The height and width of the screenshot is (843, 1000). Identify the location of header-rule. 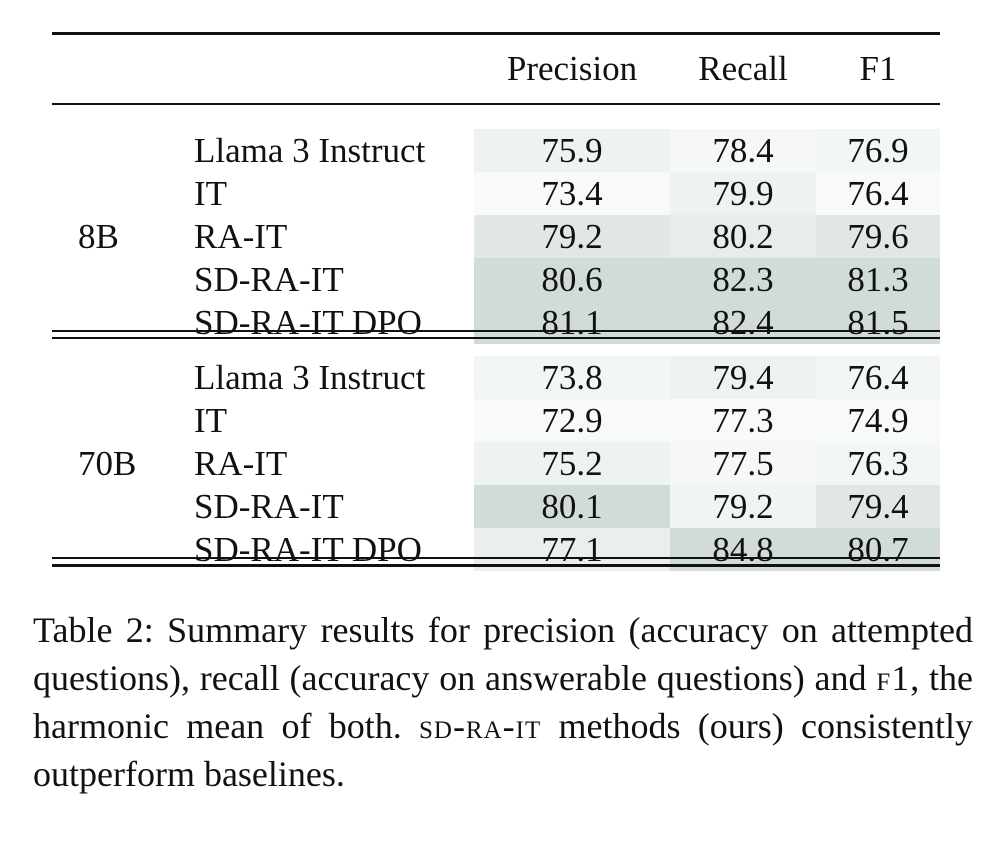
(496, 104).